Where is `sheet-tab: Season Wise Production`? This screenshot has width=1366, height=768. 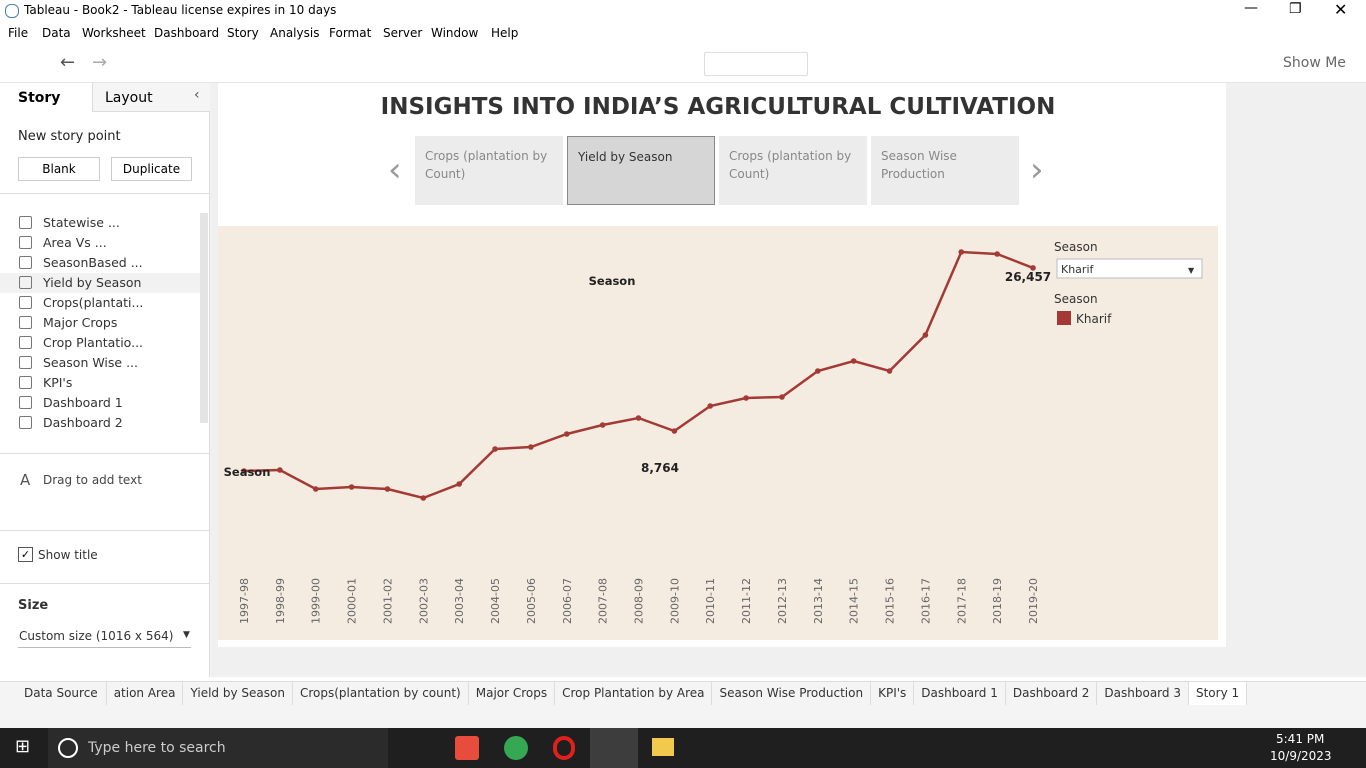
sheet-tab: Season Wise Production is located at coordinates (792, 693).